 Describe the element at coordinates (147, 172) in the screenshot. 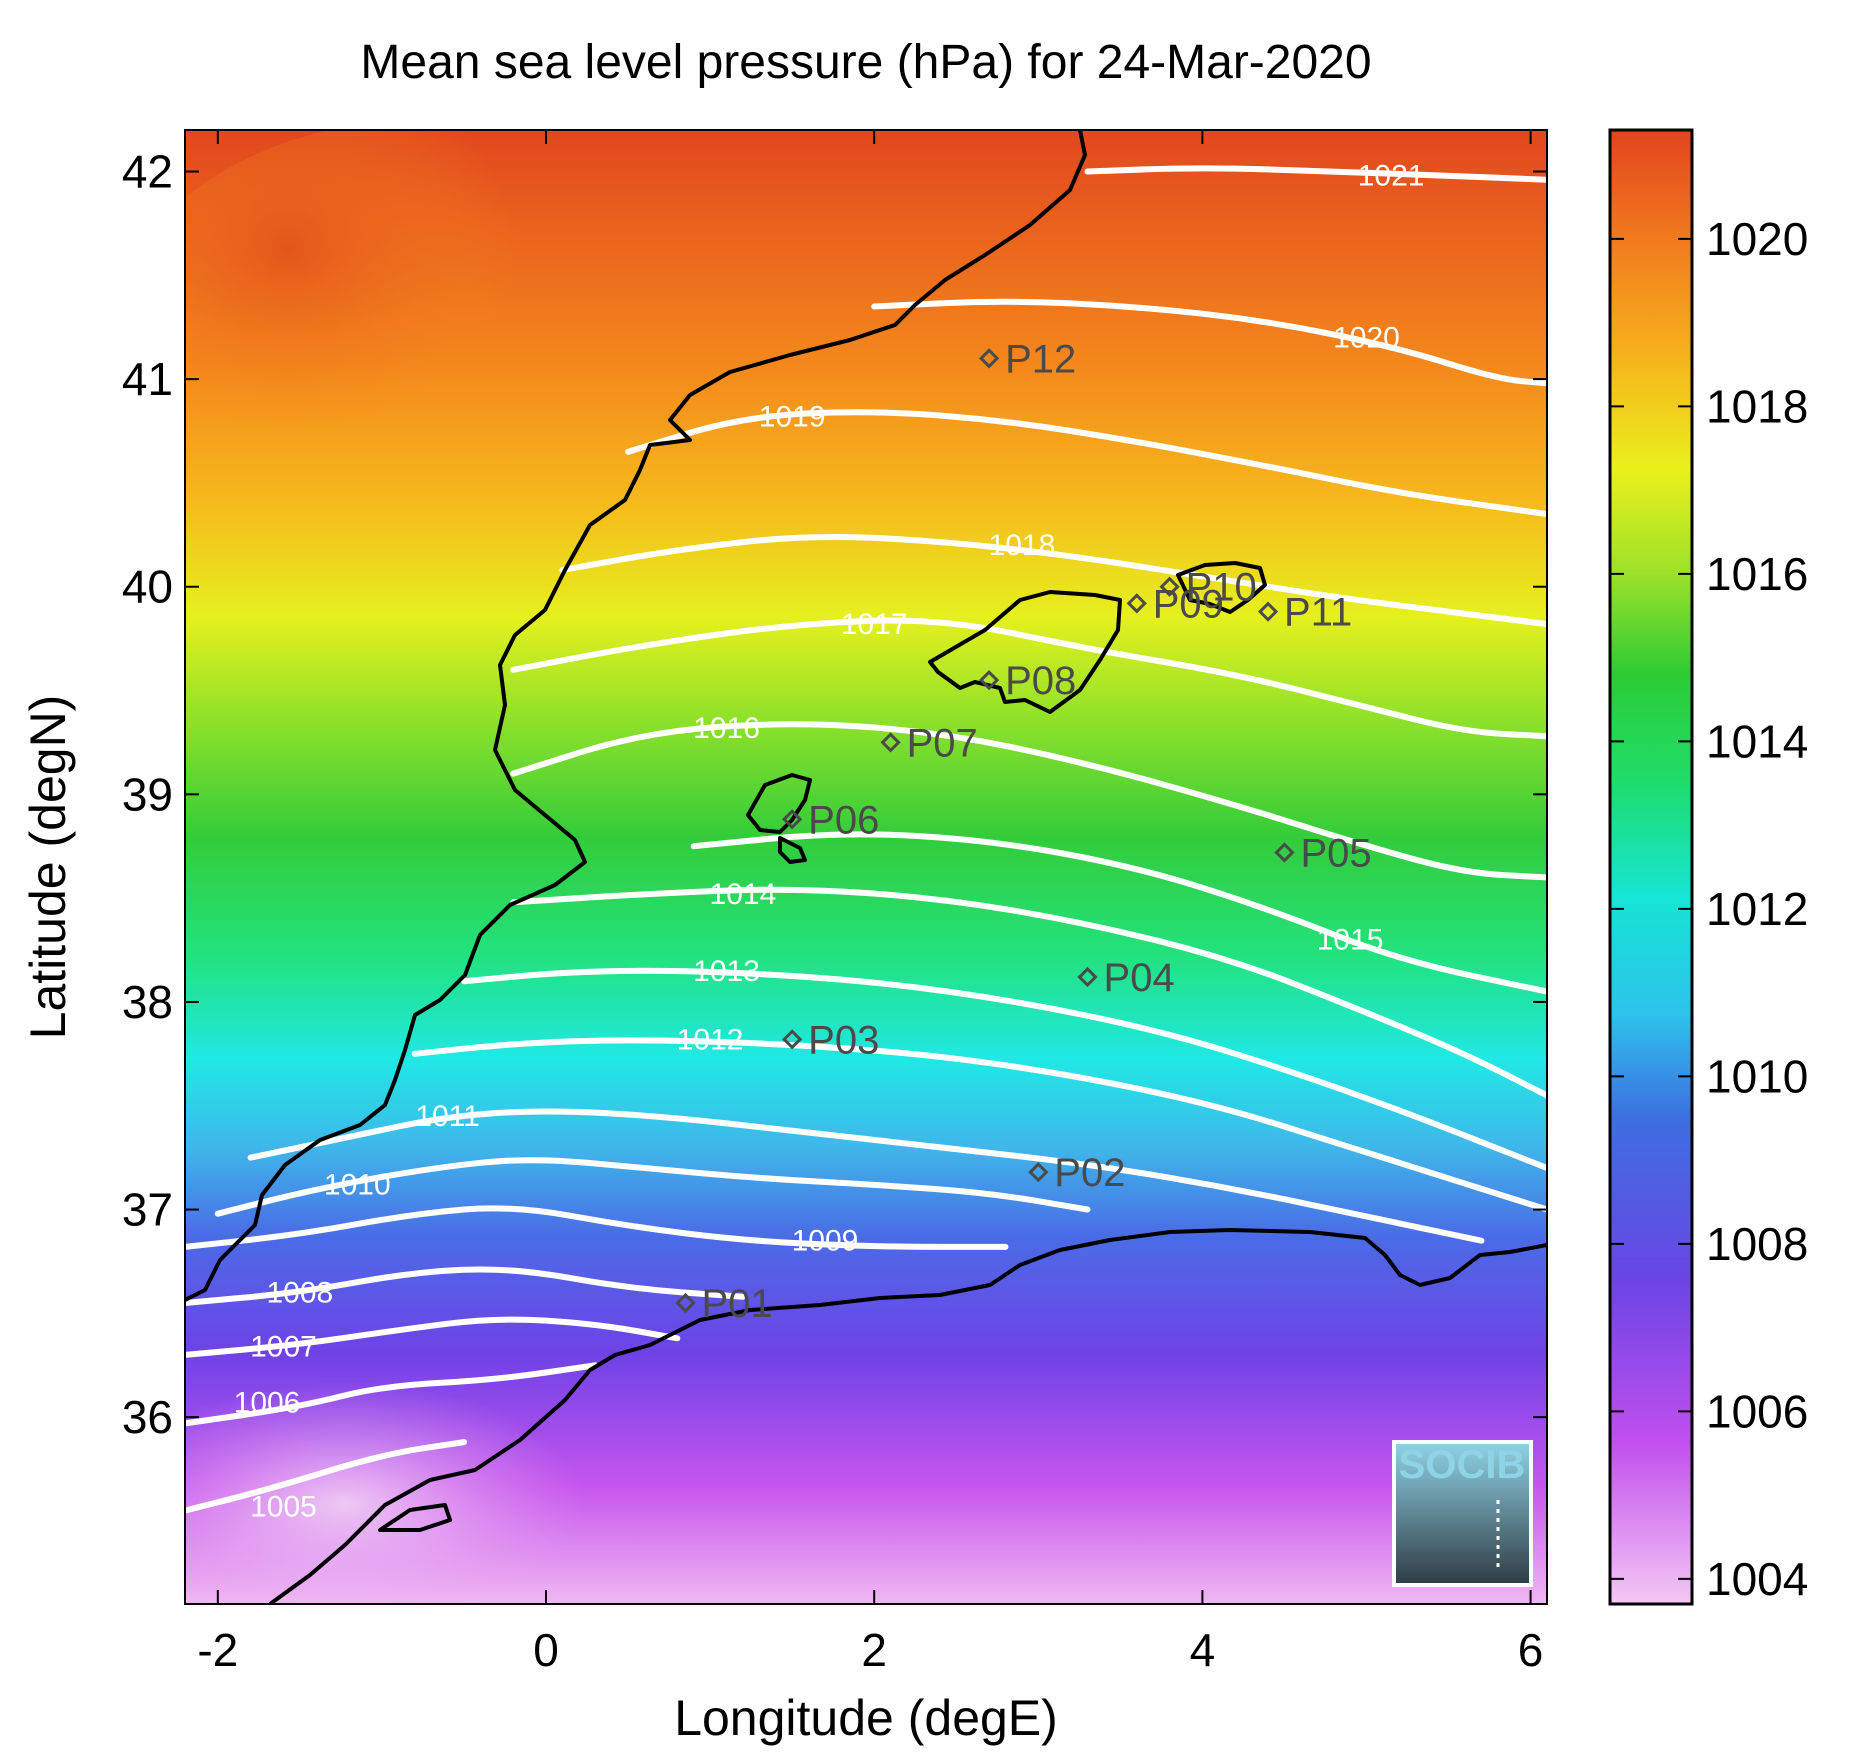

I see `y-tick-label: 42` at that location.